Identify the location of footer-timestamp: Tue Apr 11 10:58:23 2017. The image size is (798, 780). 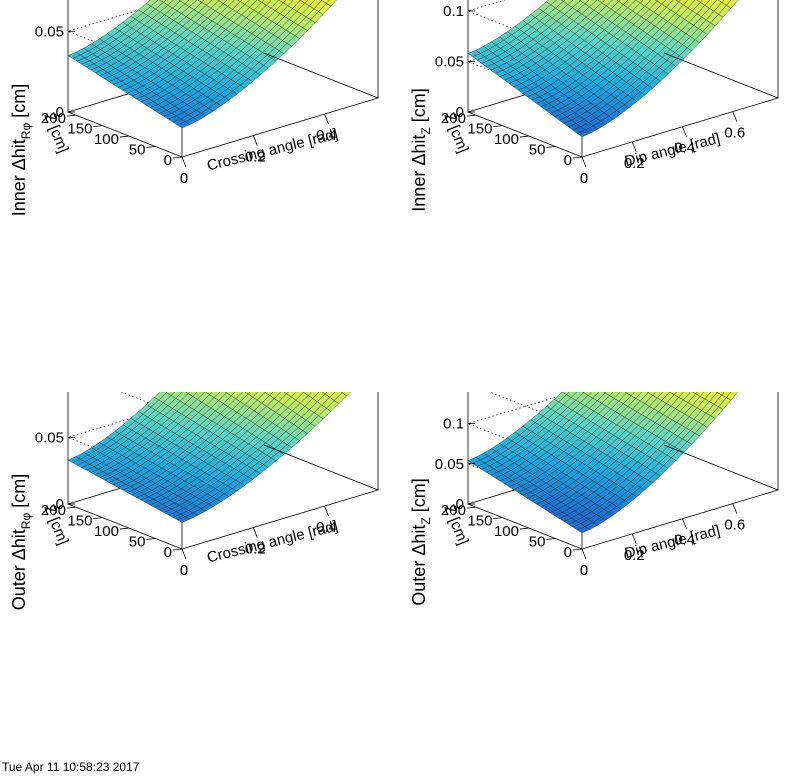
(70, 767).